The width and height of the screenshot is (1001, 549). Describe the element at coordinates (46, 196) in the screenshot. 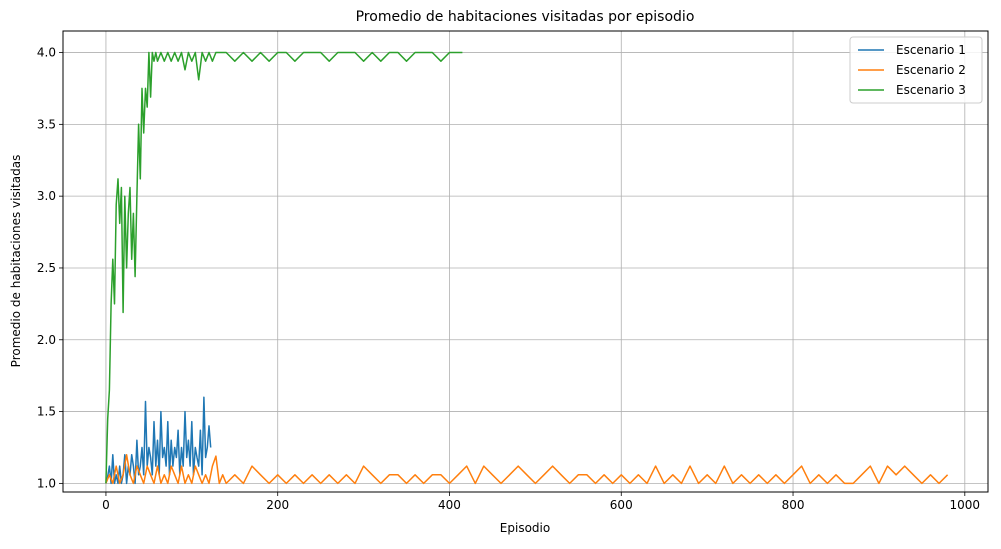

I see `y-tick-label: 3.0` at that location.